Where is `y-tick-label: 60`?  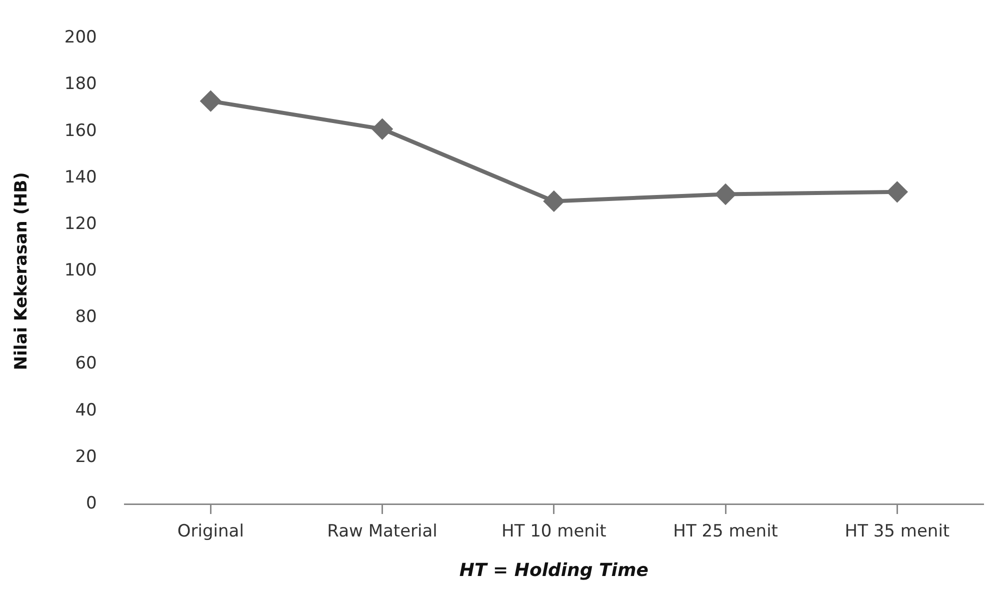
y-tick-label: 60 is located at coordinates (86, 364).